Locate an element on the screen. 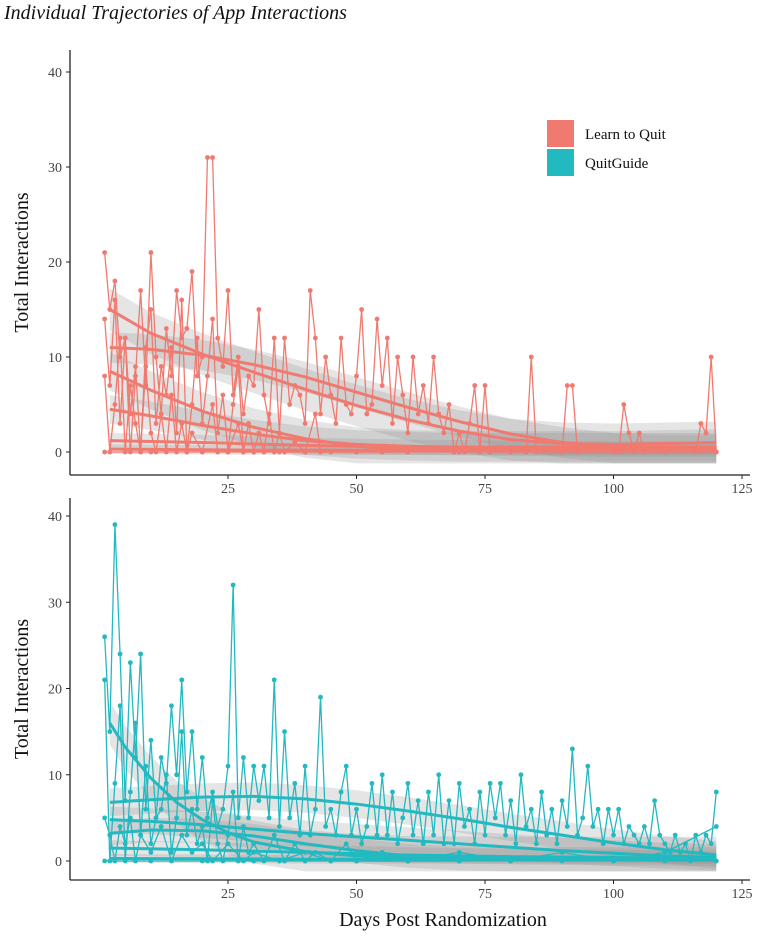 The width and height of the screenshot is (768, 937). legend-label-learn: Learn to Quit is located at coordinates (626, 135).